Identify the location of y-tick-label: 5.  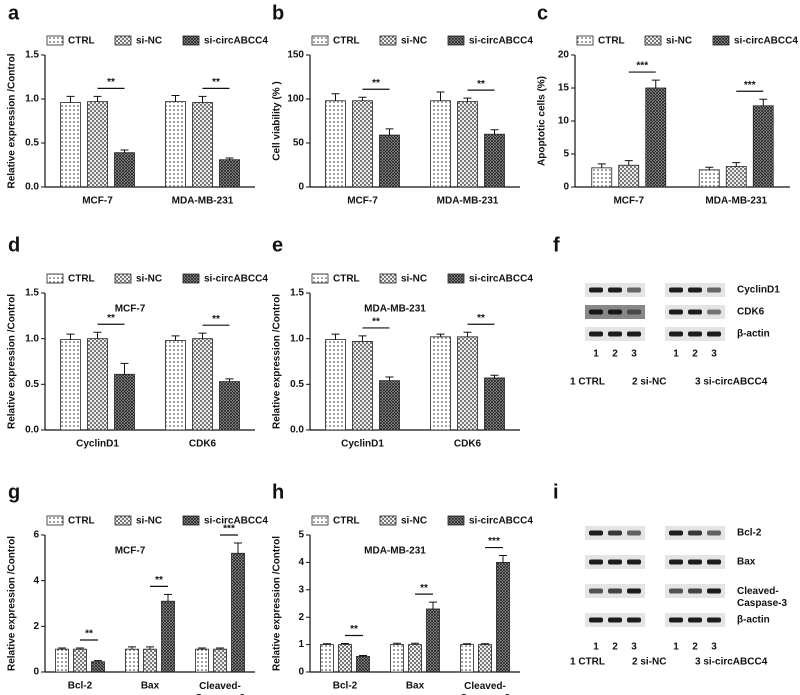
(566, 154).